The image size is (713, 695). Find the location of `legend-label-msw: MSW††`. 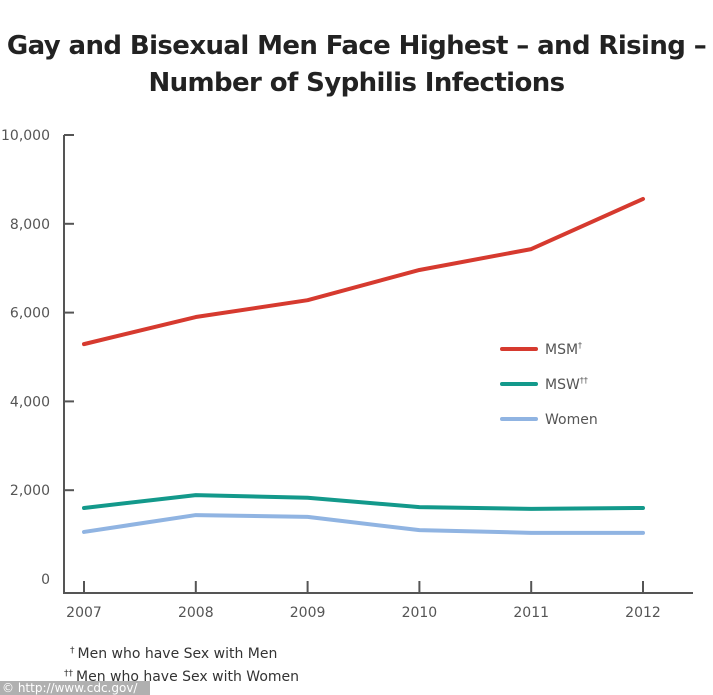

legend-label-msw: MSW†† is located at coordinates (566, 384).